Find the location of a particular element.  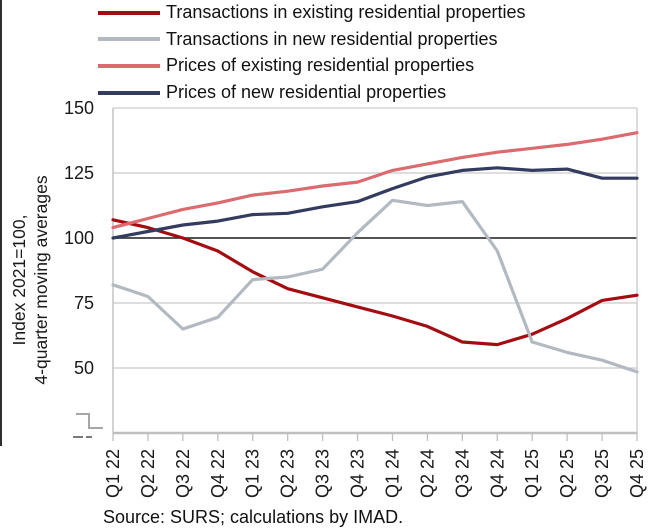

x-axis-tick-label: Q1 24 is located at coordinates (392, 473).